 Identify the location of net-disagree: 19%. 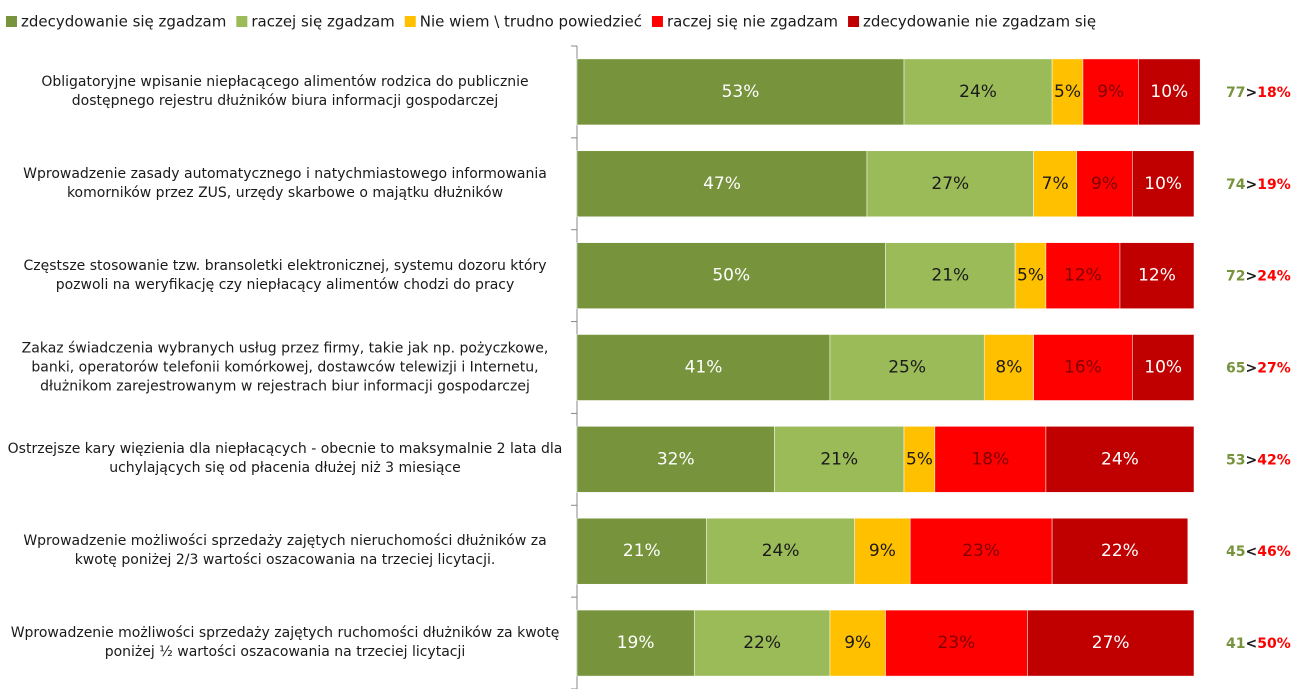
(1274, 185).